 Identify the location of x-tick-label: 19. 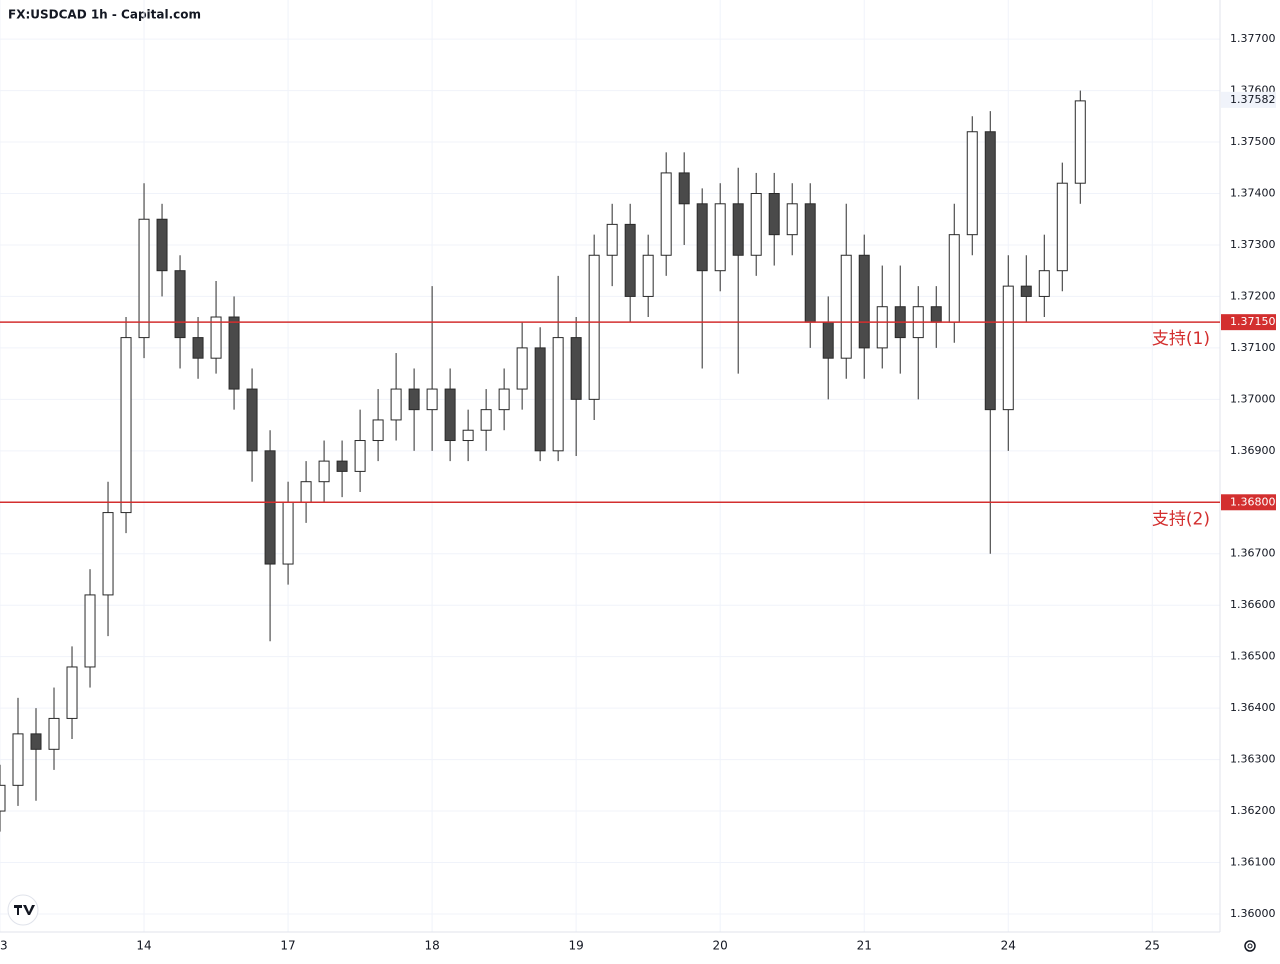
(576, 946).